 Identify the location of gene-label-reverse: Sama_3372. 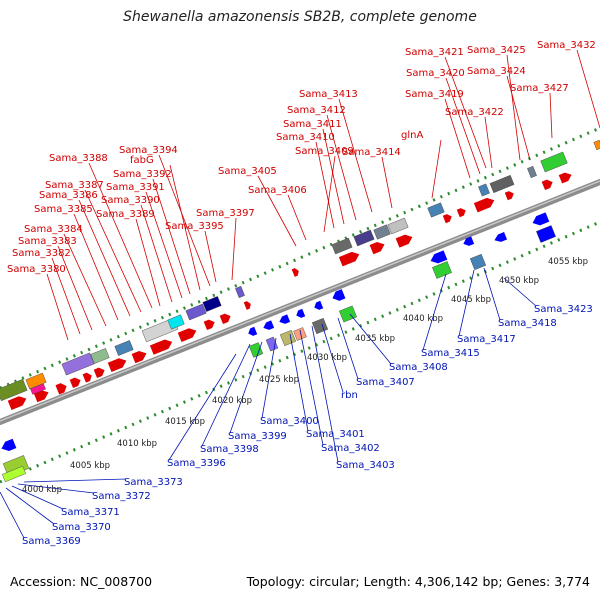
(121, 496).